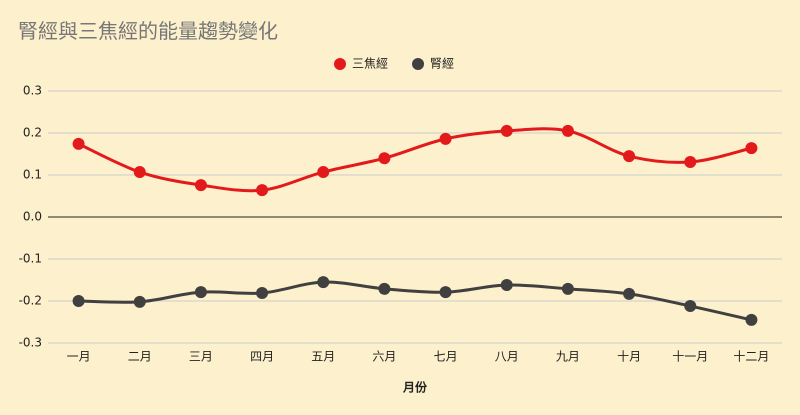  What do you see at coordinates (32, 133) in the screenshot?
I see `y-tick-label: 0.2` at bounding box center [32, 133].